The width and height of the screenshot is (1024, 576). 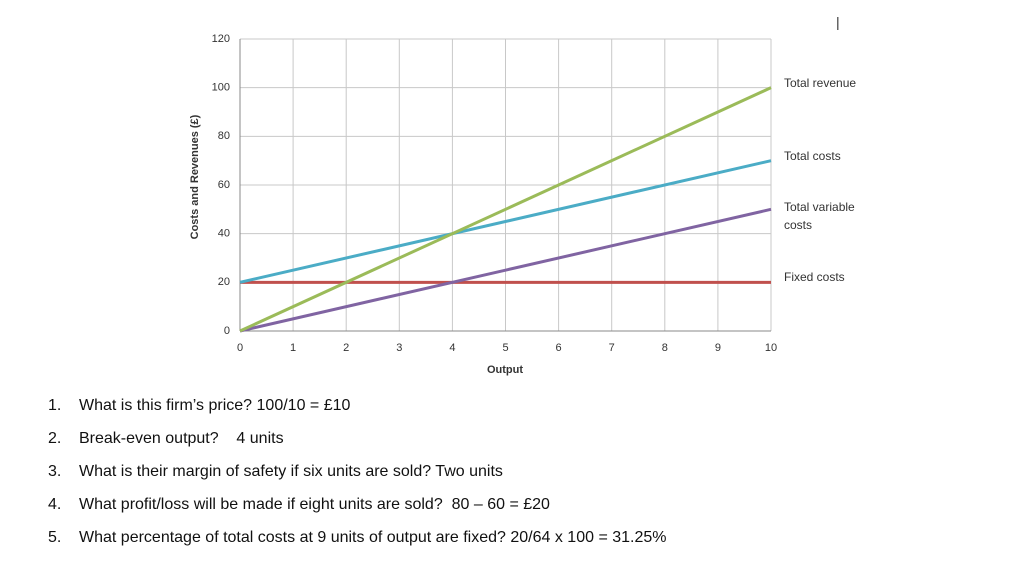 What do you see at coordinates (612, 348) in the screenshot?
I see `x-tick-label: 7` at bounding box center [612, 348].